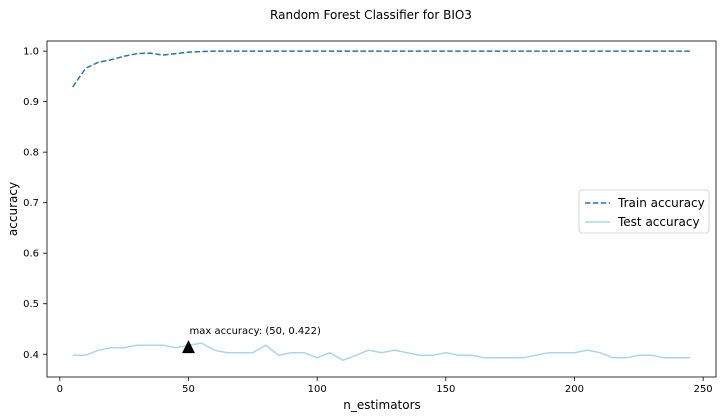 The height and width of the screenshot is (417, 723). Describe the element at coordinates (661, 203) in the screenshot. I see `legend-label-train: Train accuracy` at that location.